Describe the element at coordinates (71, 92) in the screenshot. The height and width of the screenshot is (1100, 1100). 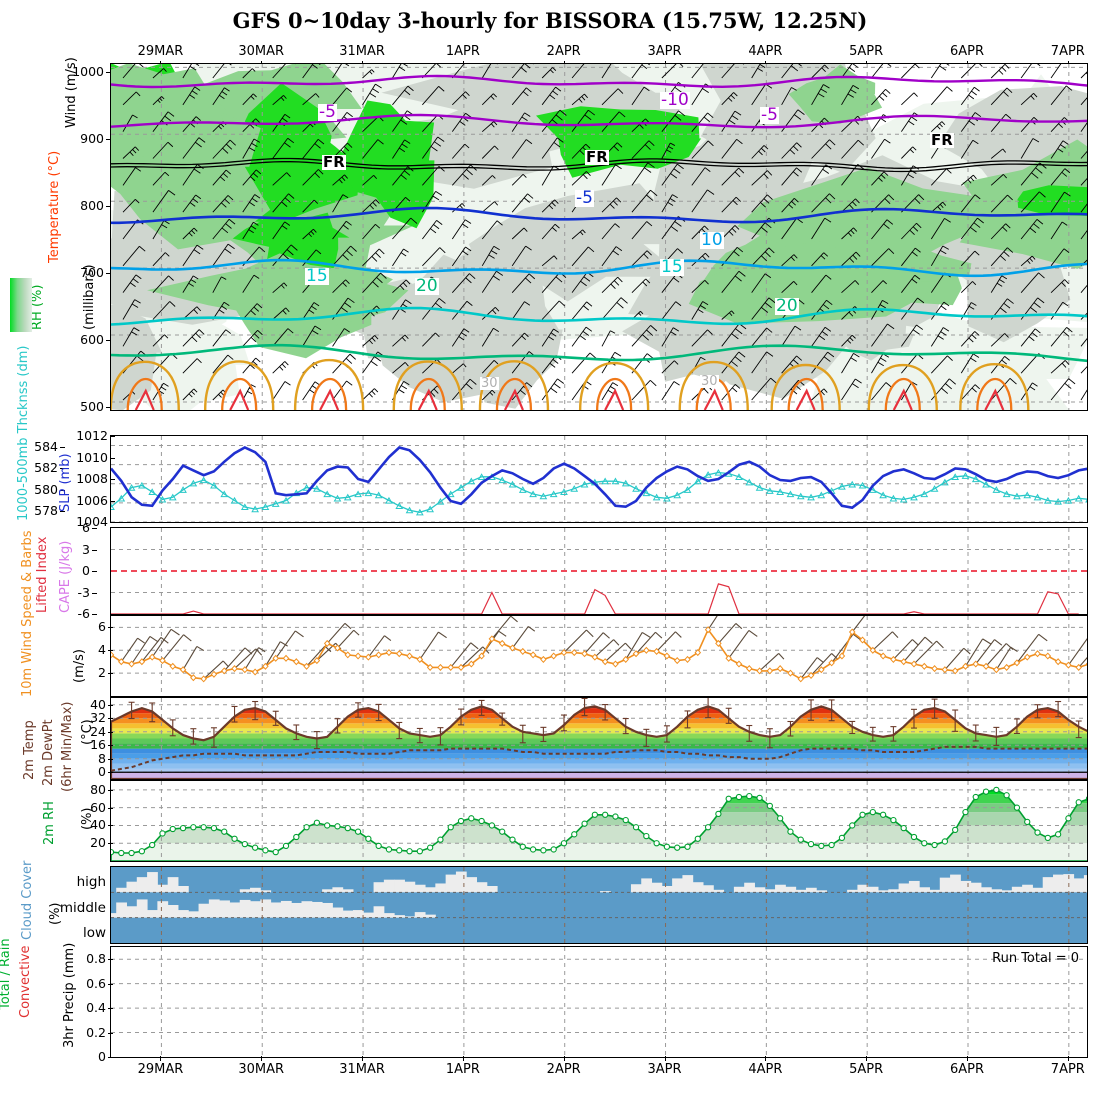
I see `upper-wind-label: Wind (m/s)` at that location.